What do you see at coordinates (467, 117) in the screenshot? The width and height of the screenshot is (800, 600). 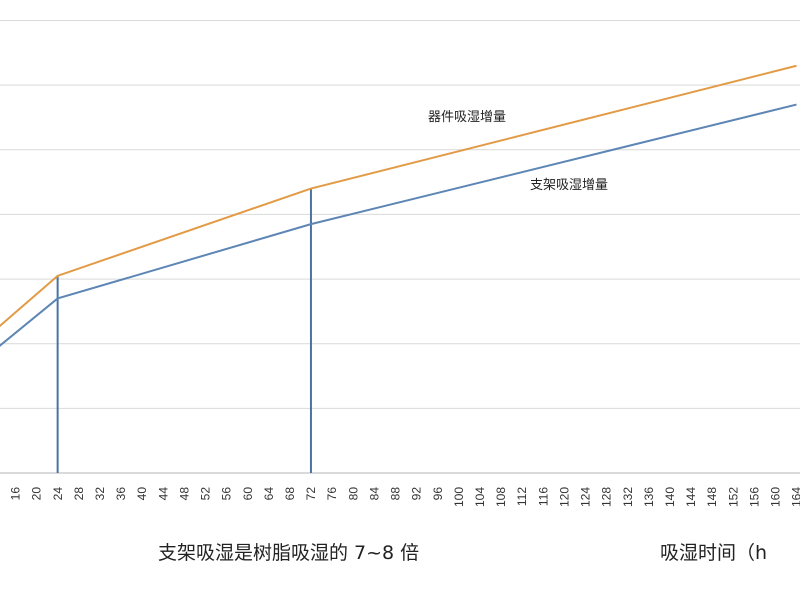 I see `series-label-device: 器件吸湿增量` at bounding box center [467, 117].